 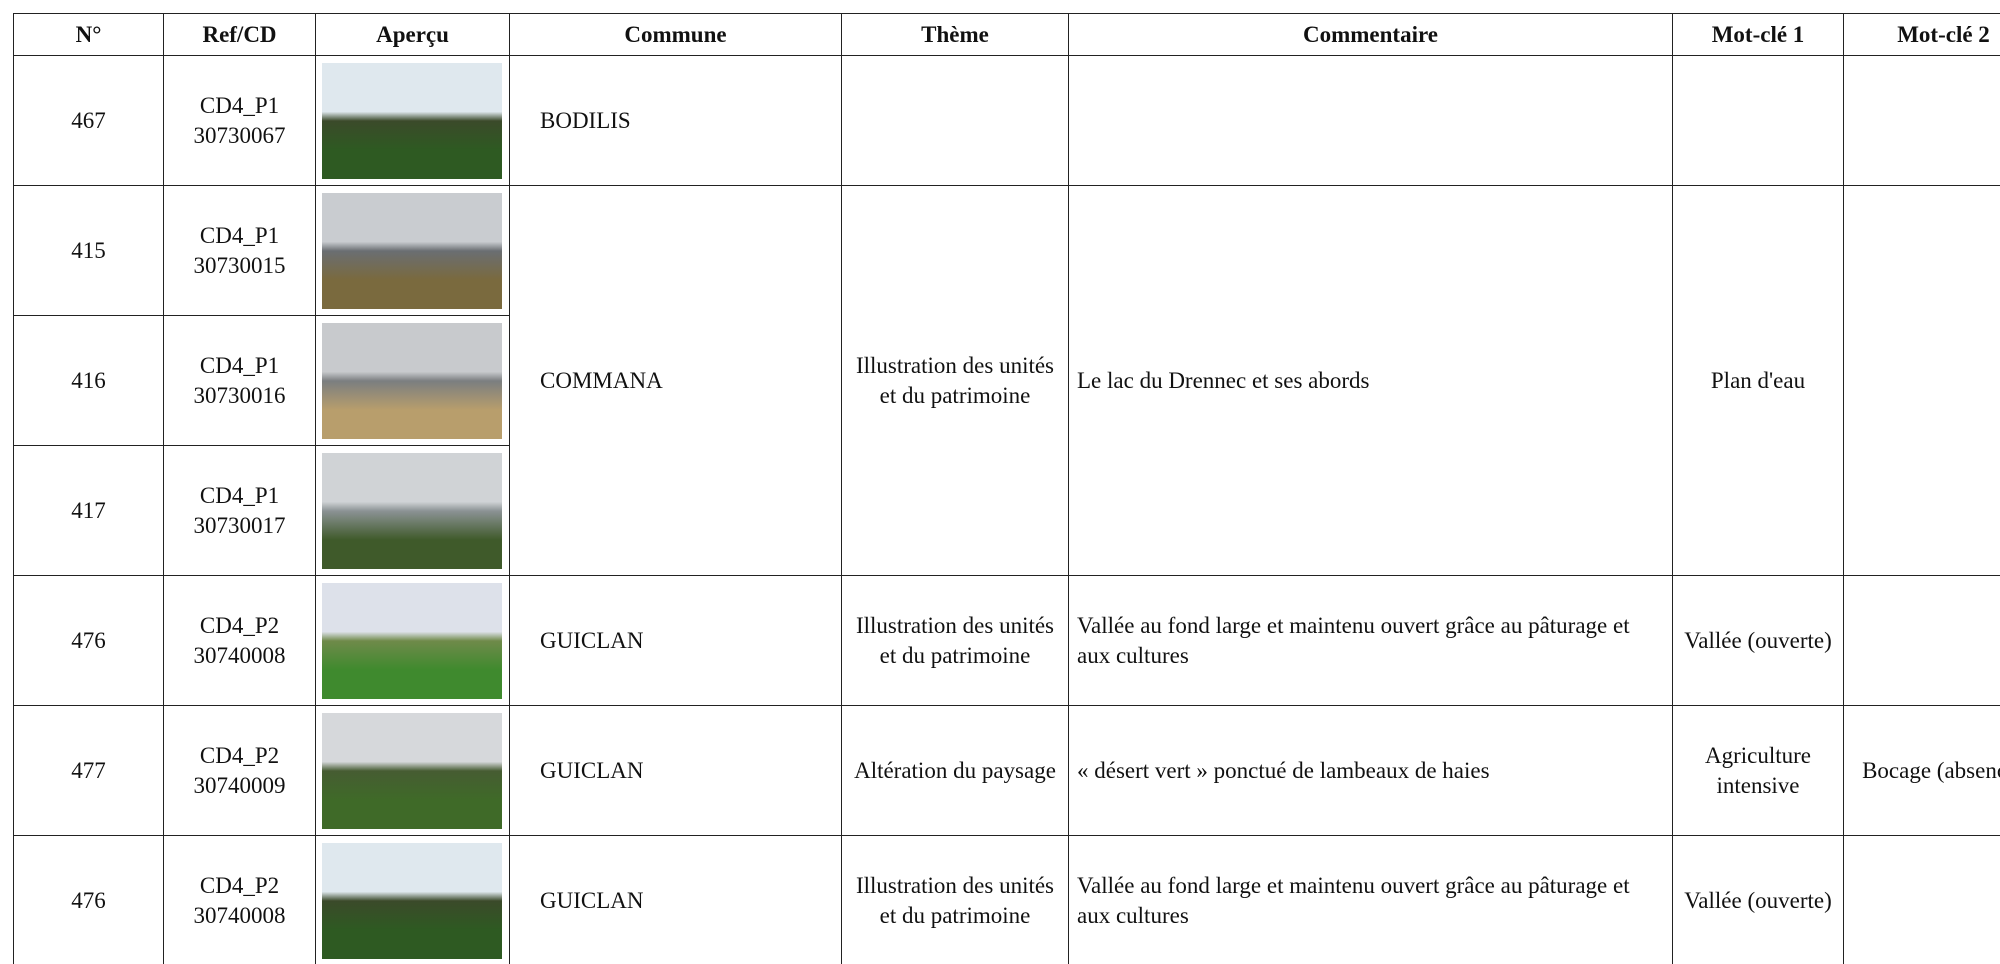 What do you see at coordinates (239, 785) in the screenshot?
I see `ref-line: 30740009` at bounding box center [239, 785].